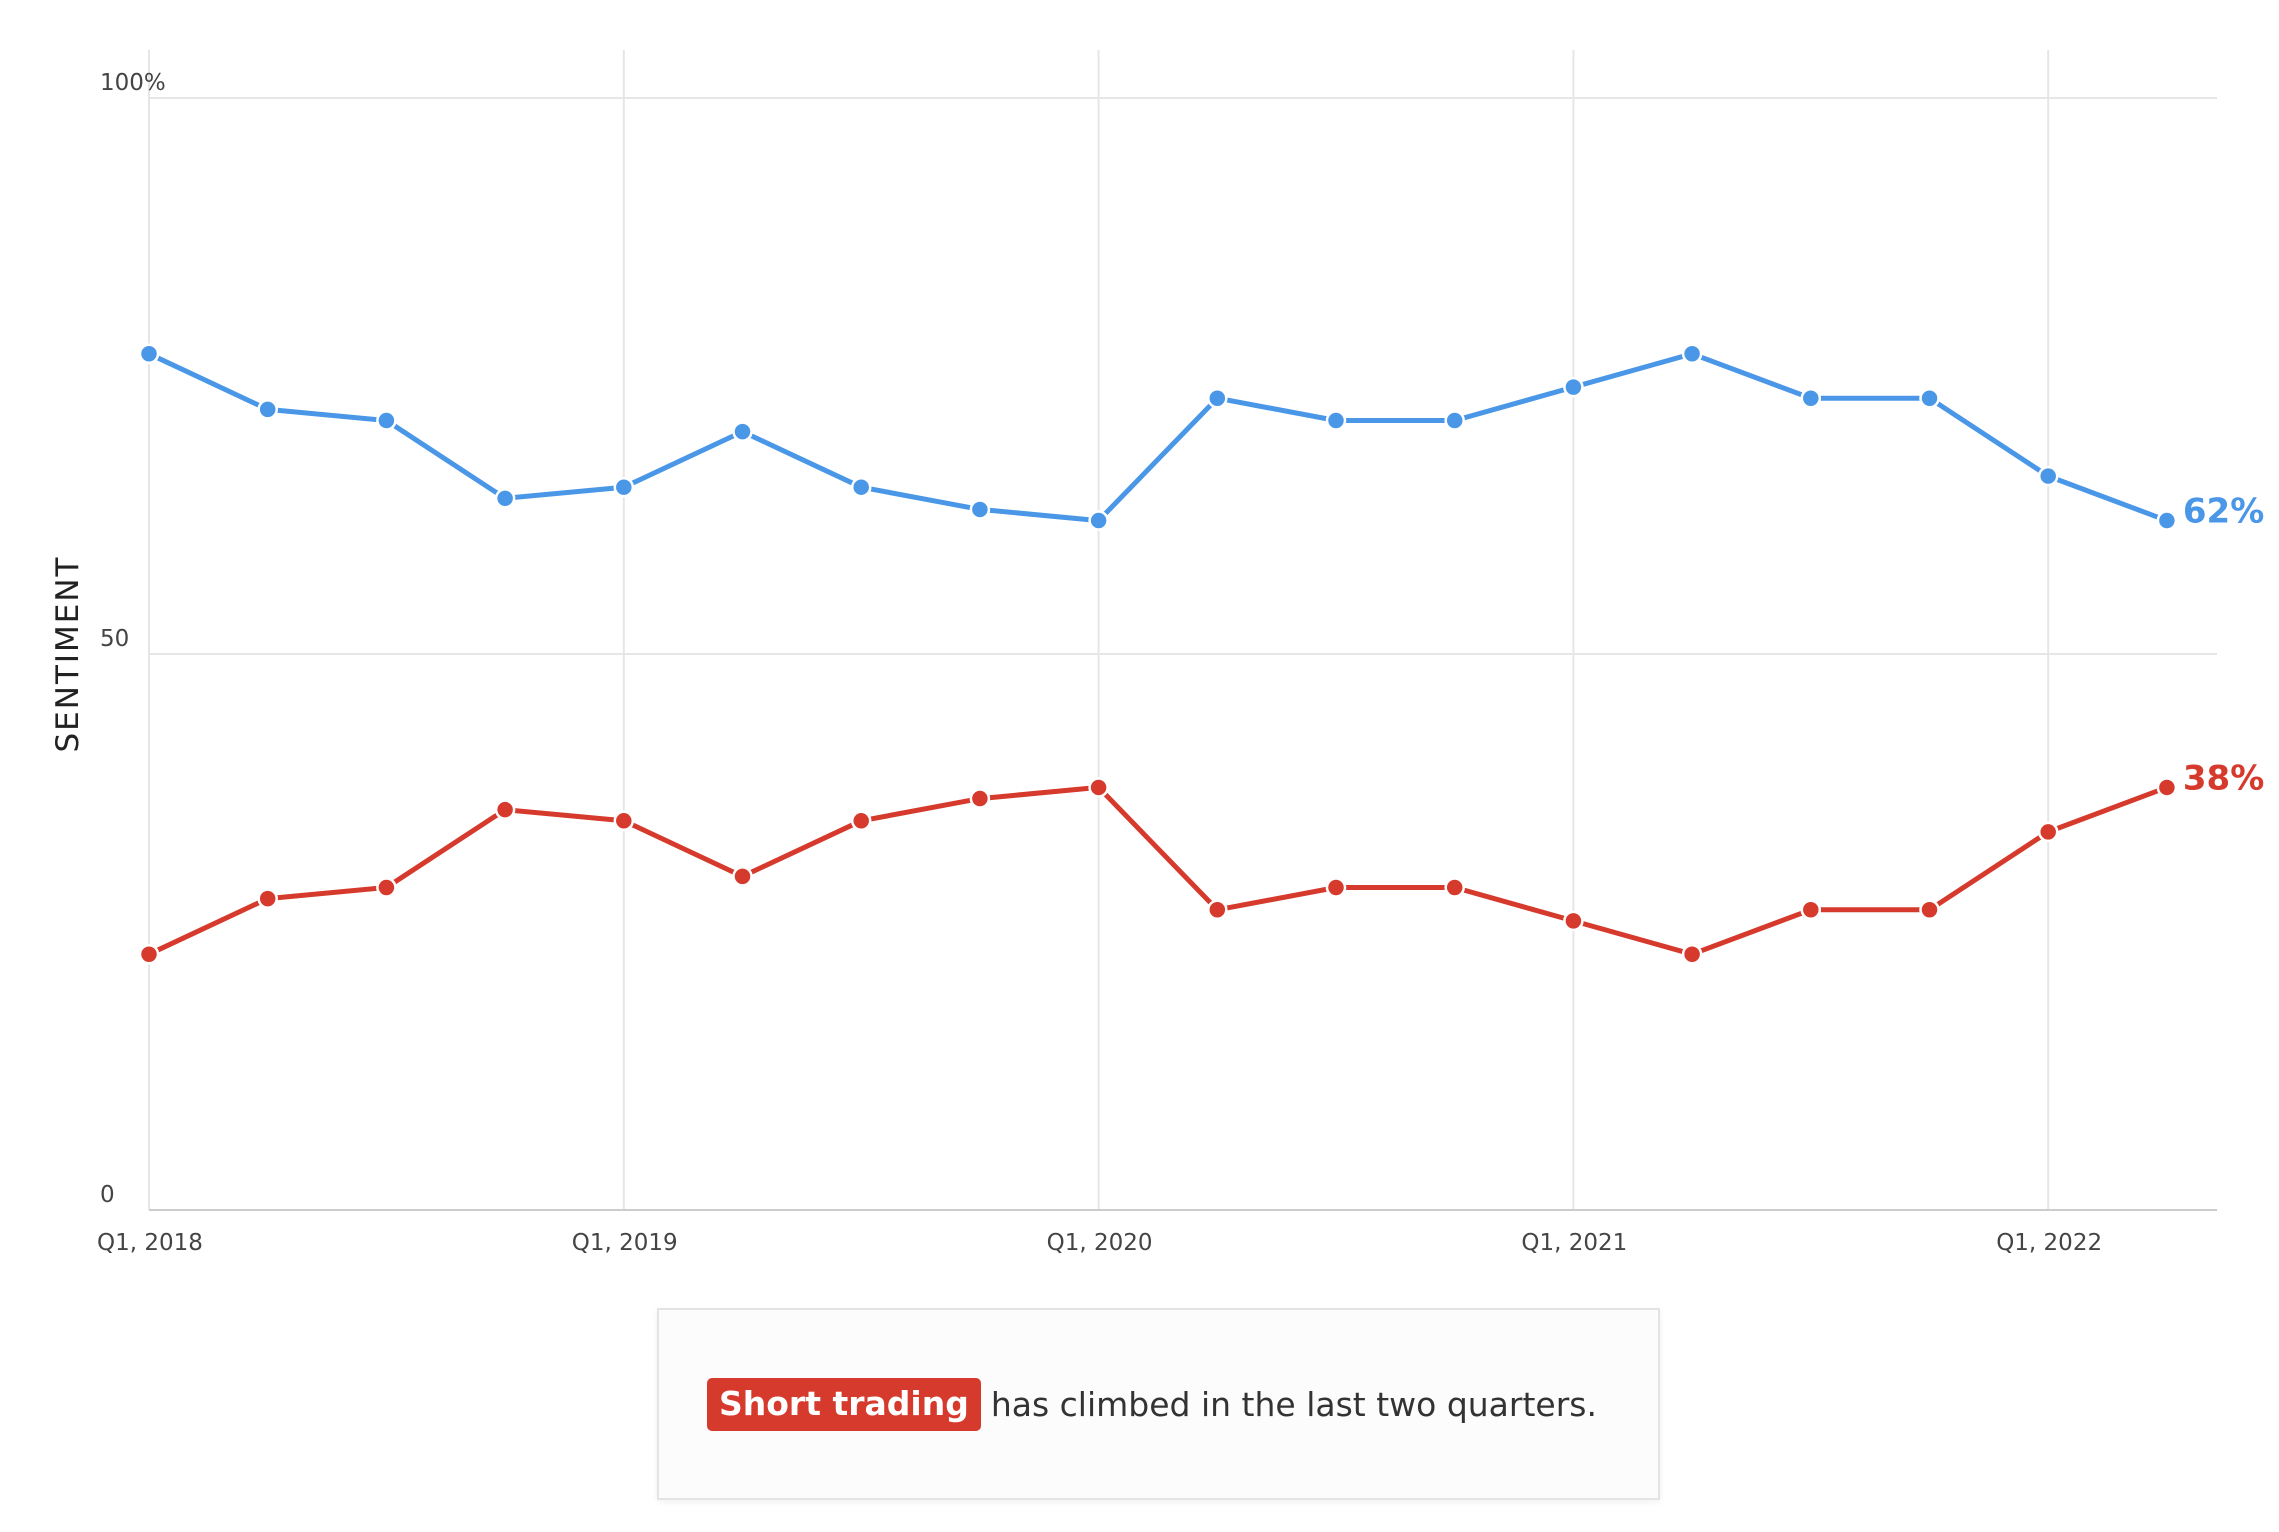  What do you see at coordinates (1100, 1243) in the screenshot?
I see `x-tick-label: Q1, 2020` at bounding box center [1100, 1243].